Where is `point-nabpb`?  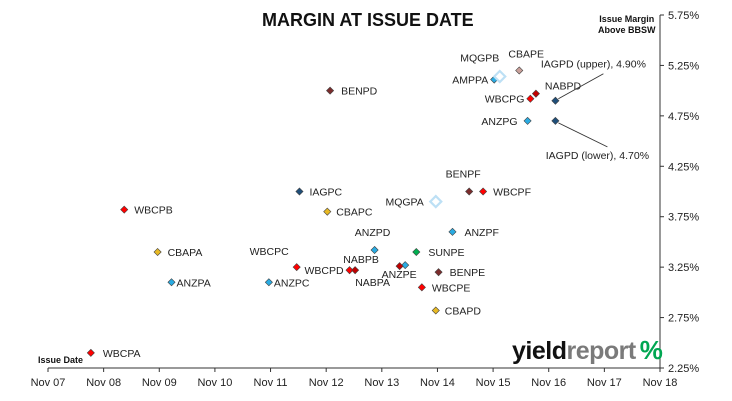 point-nabpb is located at coordinates (355, 270).